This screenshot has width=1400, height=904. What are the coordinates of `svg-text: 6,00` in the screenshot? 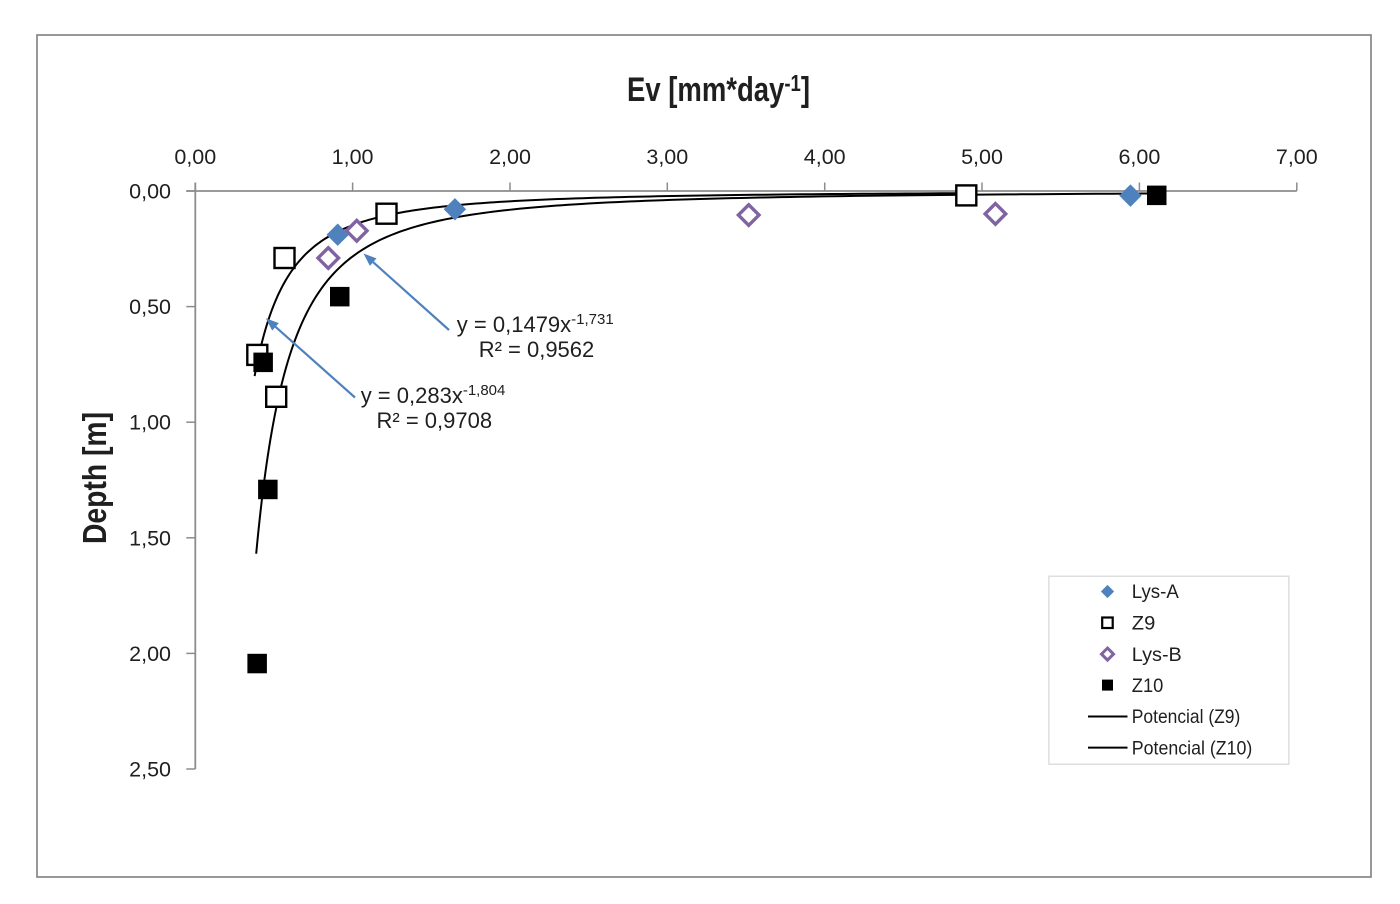 It's located at (1139, 157).